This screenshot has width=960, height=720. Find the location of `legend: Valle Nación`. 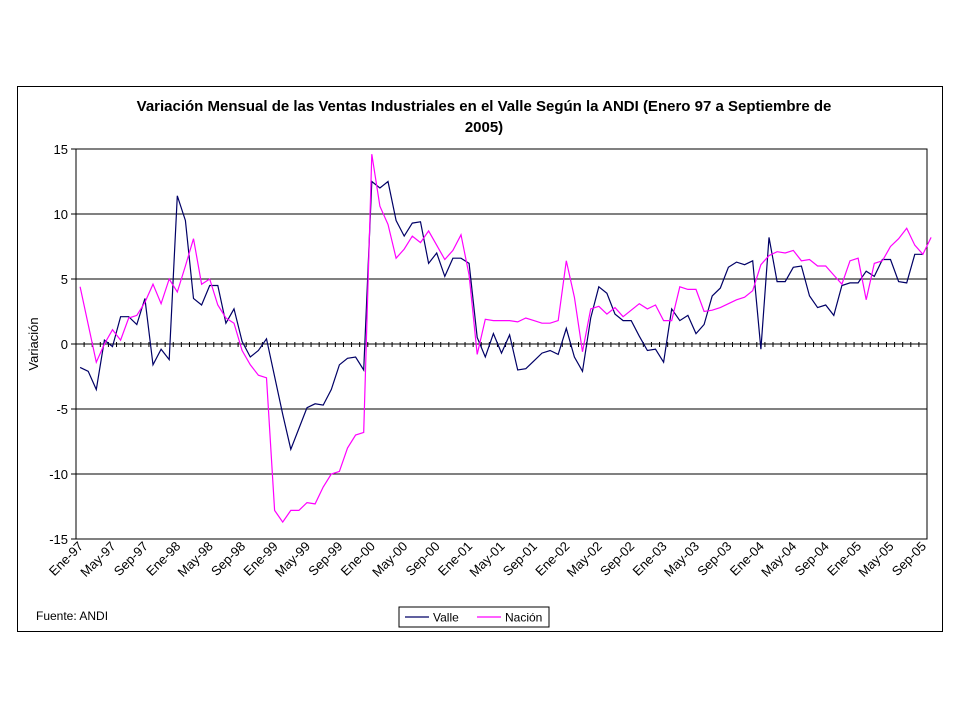

legend: Valle Nación is located at coordinates (474, 617).